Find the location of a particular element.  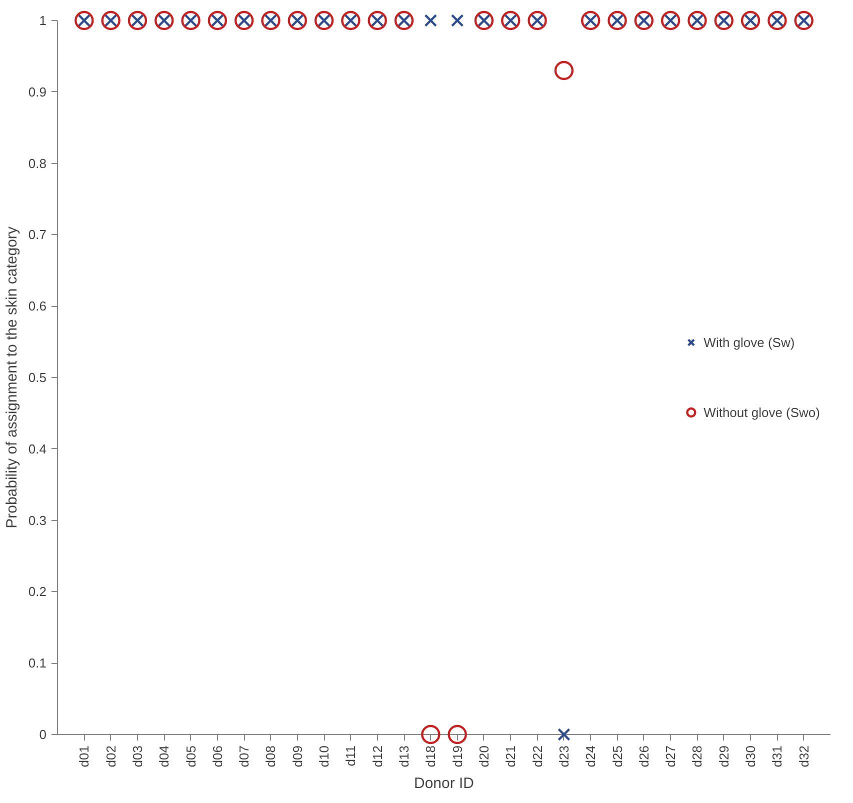

legend-label: Without glove (Swo) is located at coordinates (762, 412).